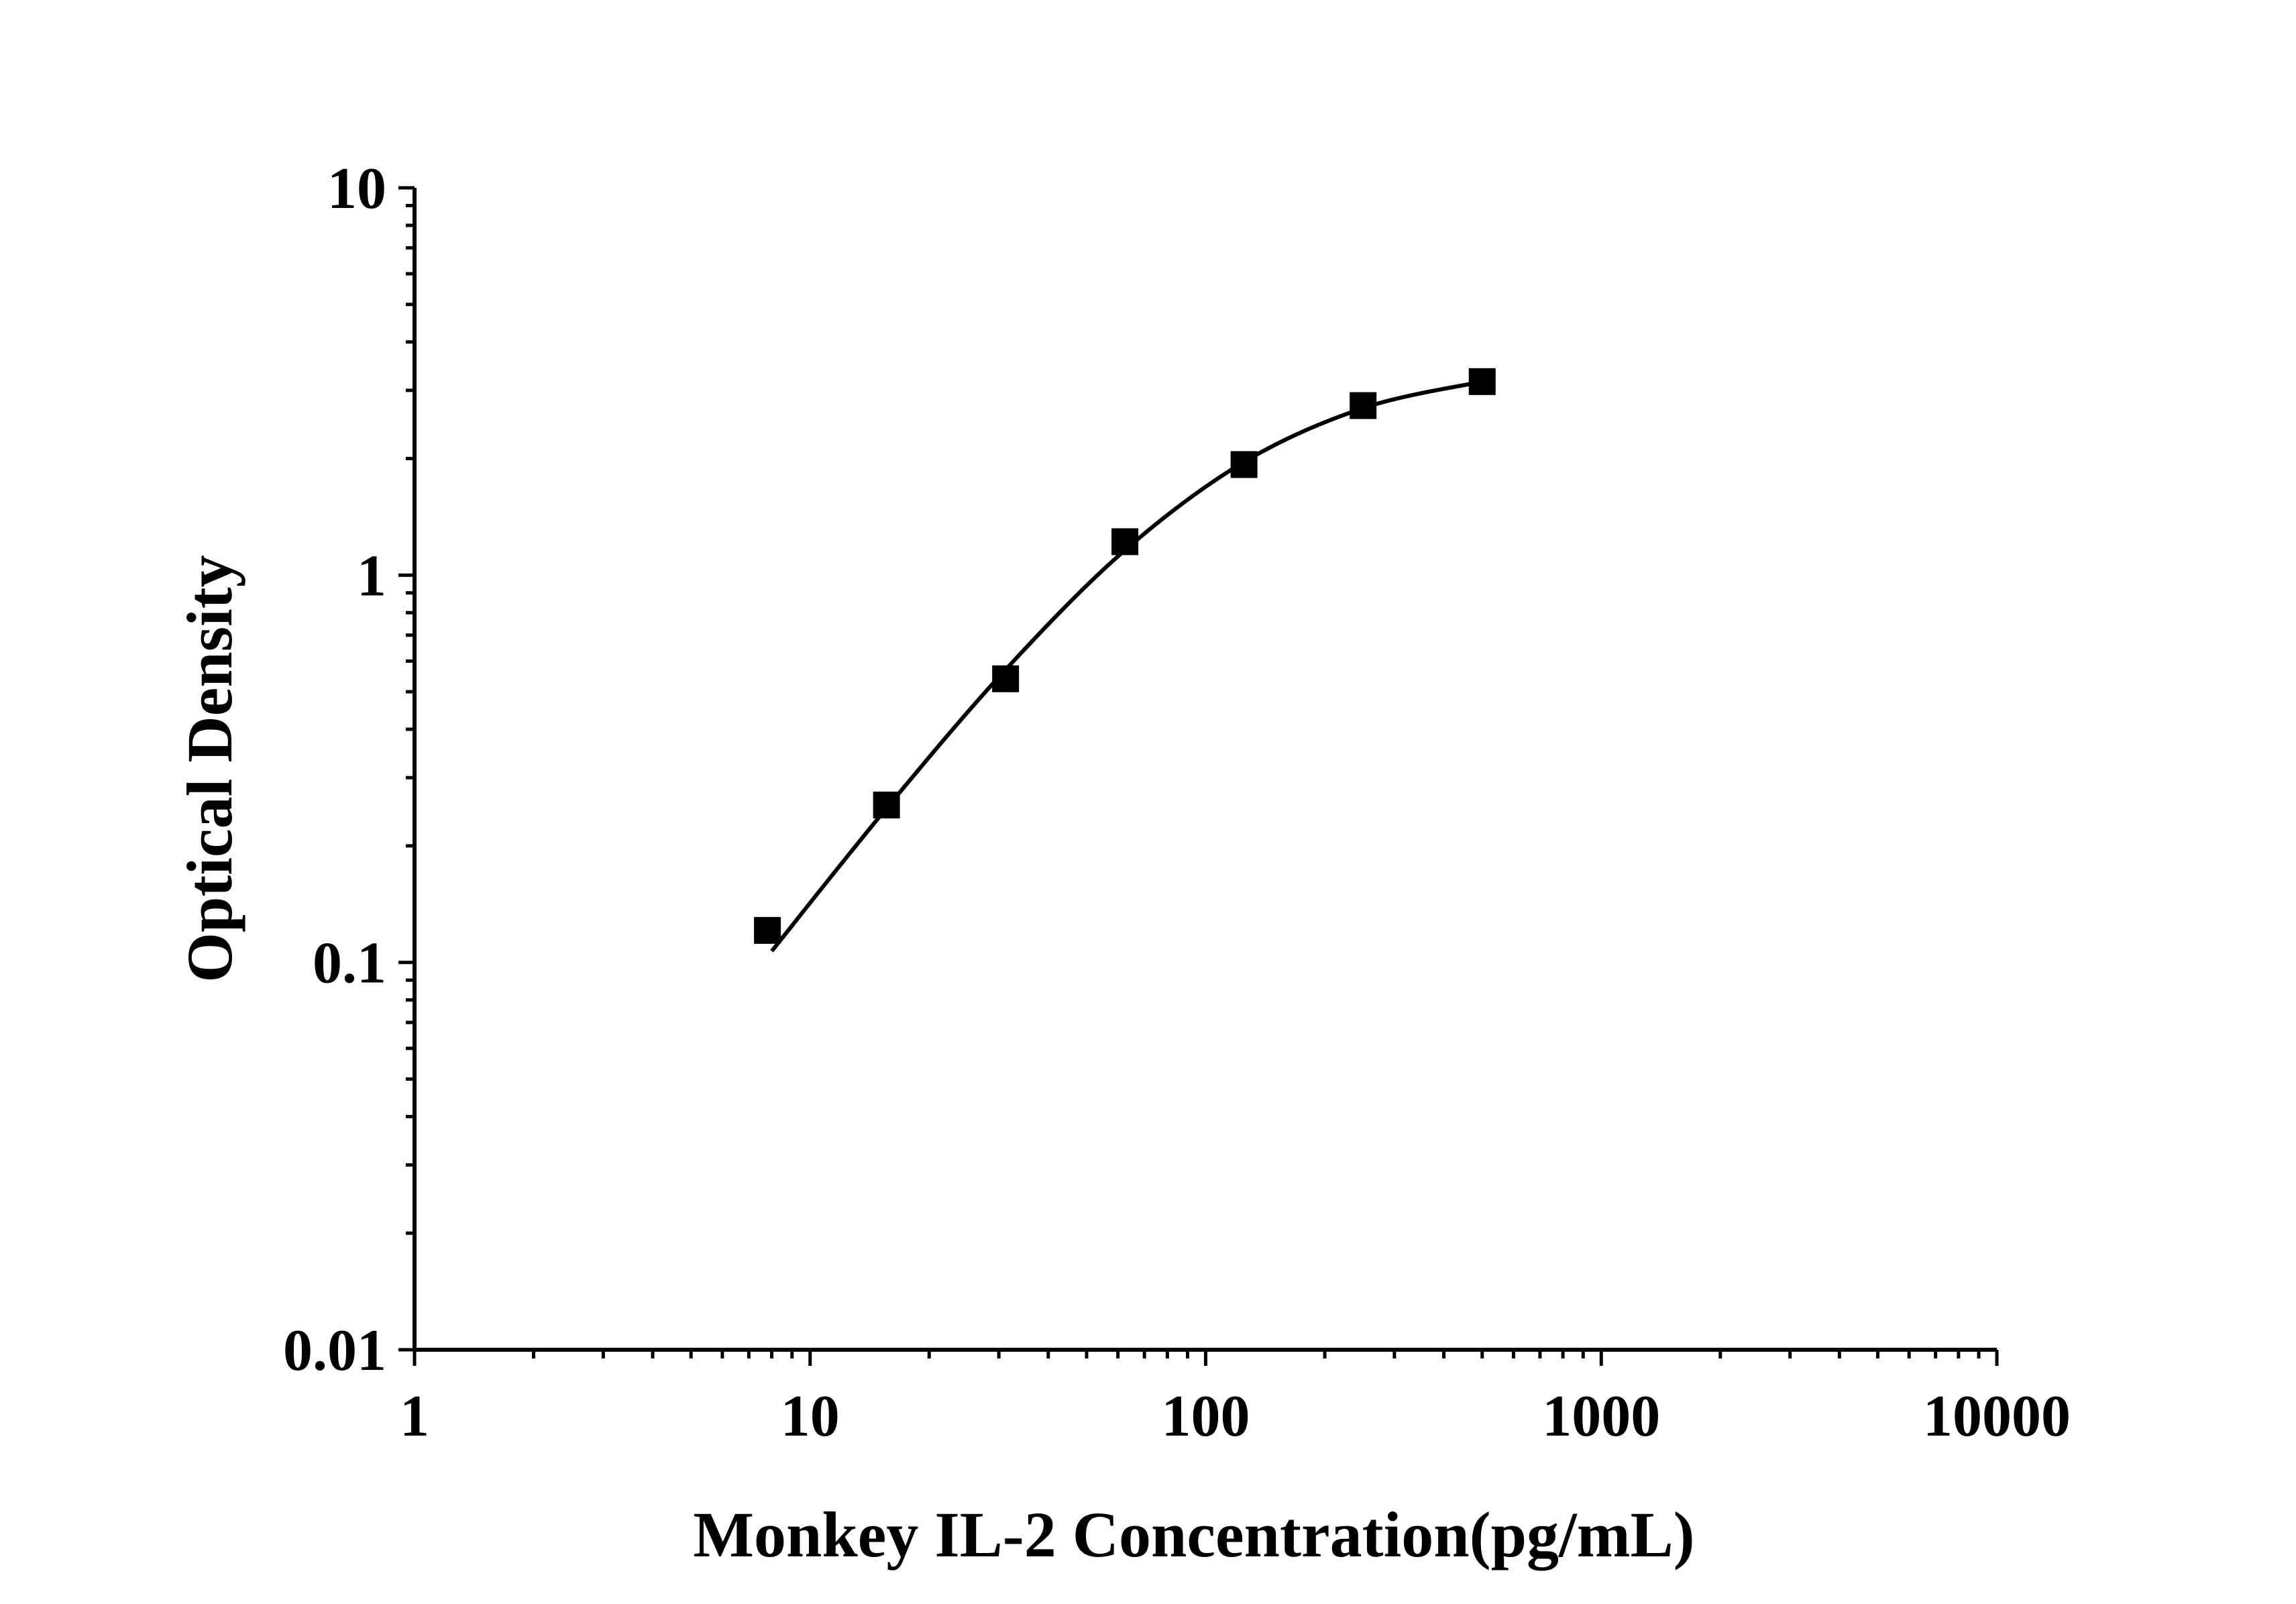 The width and height of the screenshot is (2296, 1604). What do you see at coordinates (1206, 1417) in the screenshot?
I see `x-tick-label: 100` at bounding box center [1206, 1417].